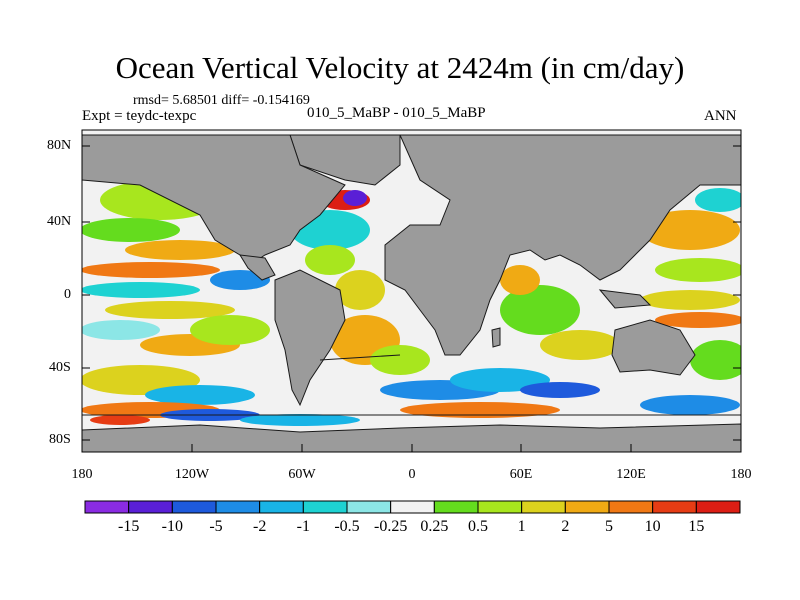 This screenshot has height=600, width=800. Describe the element at coordinates (82, 474) in the screenshot. I see `lon-label-180w: 180` at that location.